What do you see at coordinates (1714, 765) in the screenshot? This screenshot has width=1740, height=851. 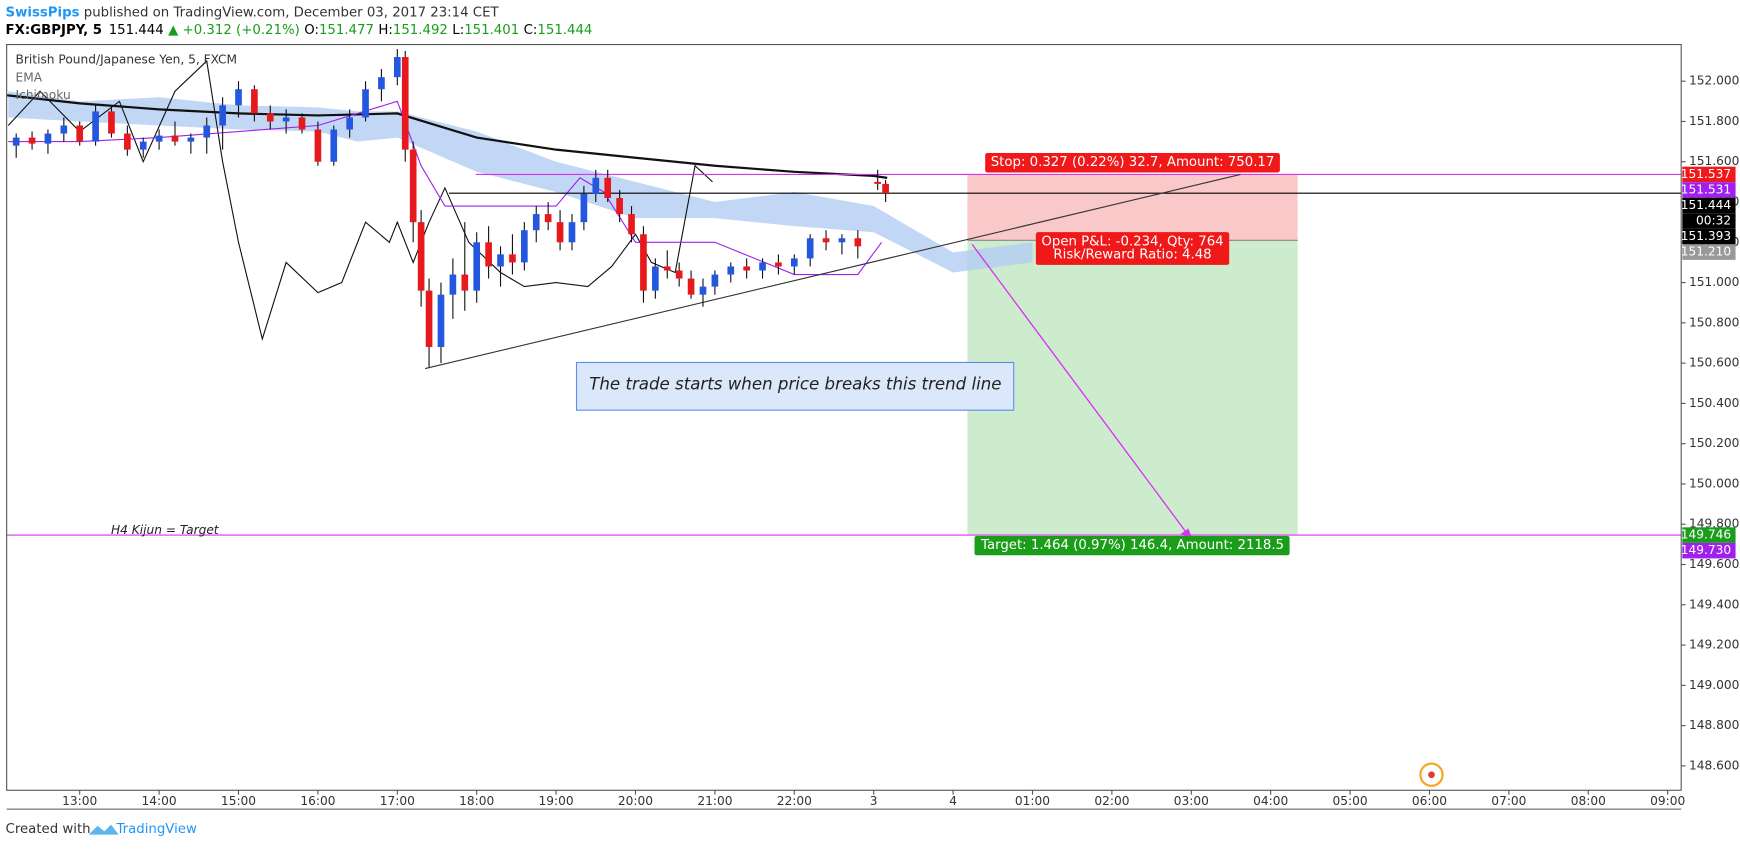 I see `y-tick-label: 148.600` at bounding box center [1714, 765].